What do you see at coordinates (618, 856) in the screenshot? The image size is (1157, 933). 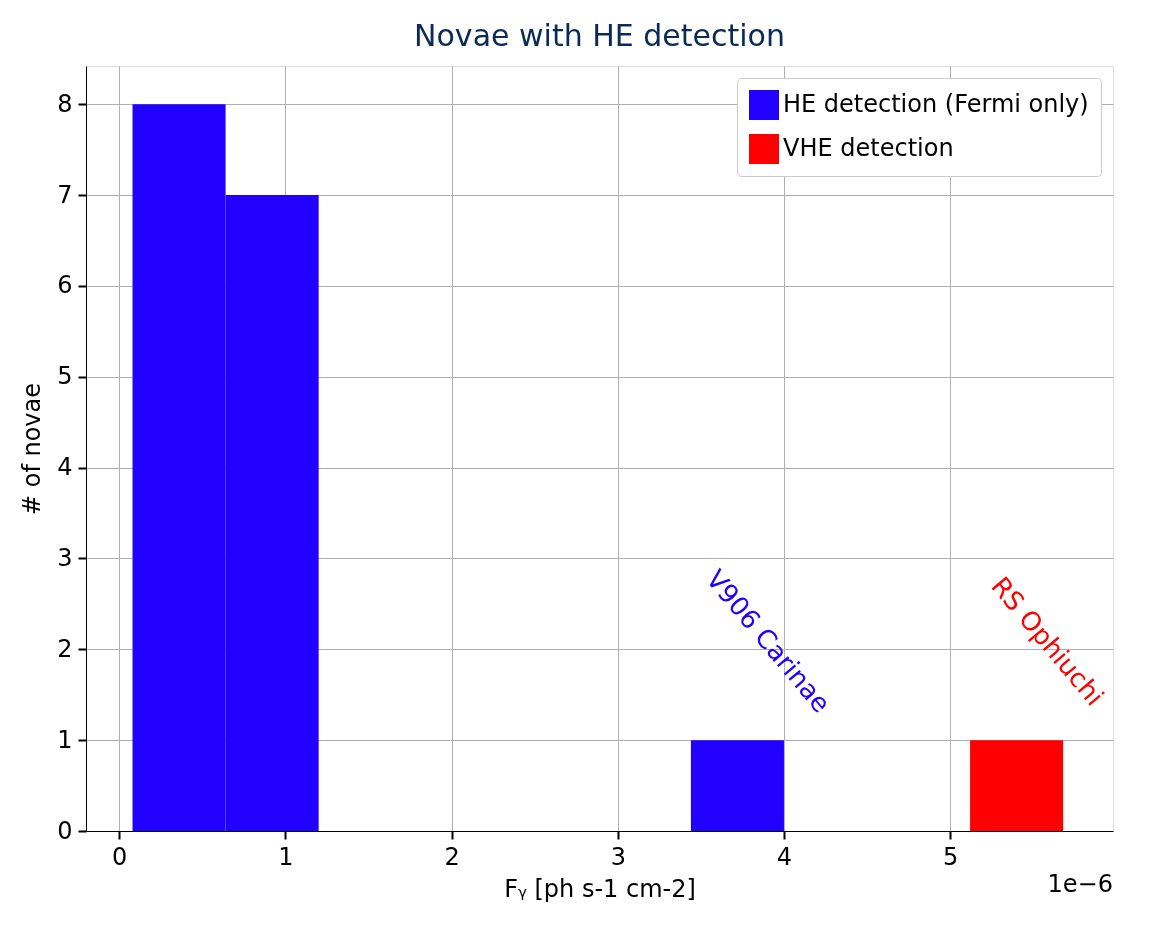 I see `x-tick-label: 3` at bounding box center [618, 856].